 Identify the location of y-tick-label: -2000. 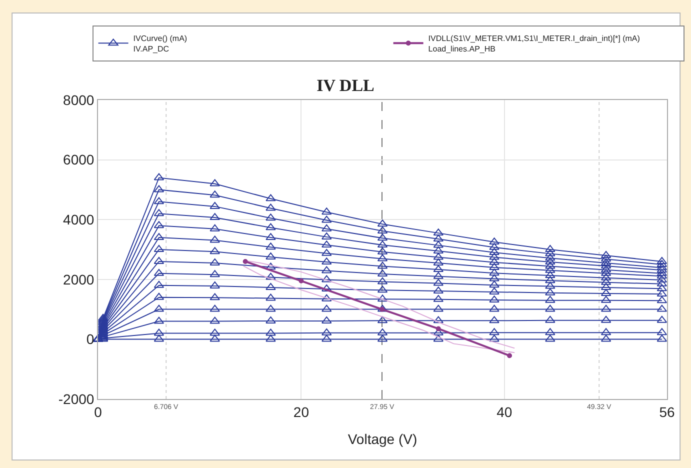
(76, 398).